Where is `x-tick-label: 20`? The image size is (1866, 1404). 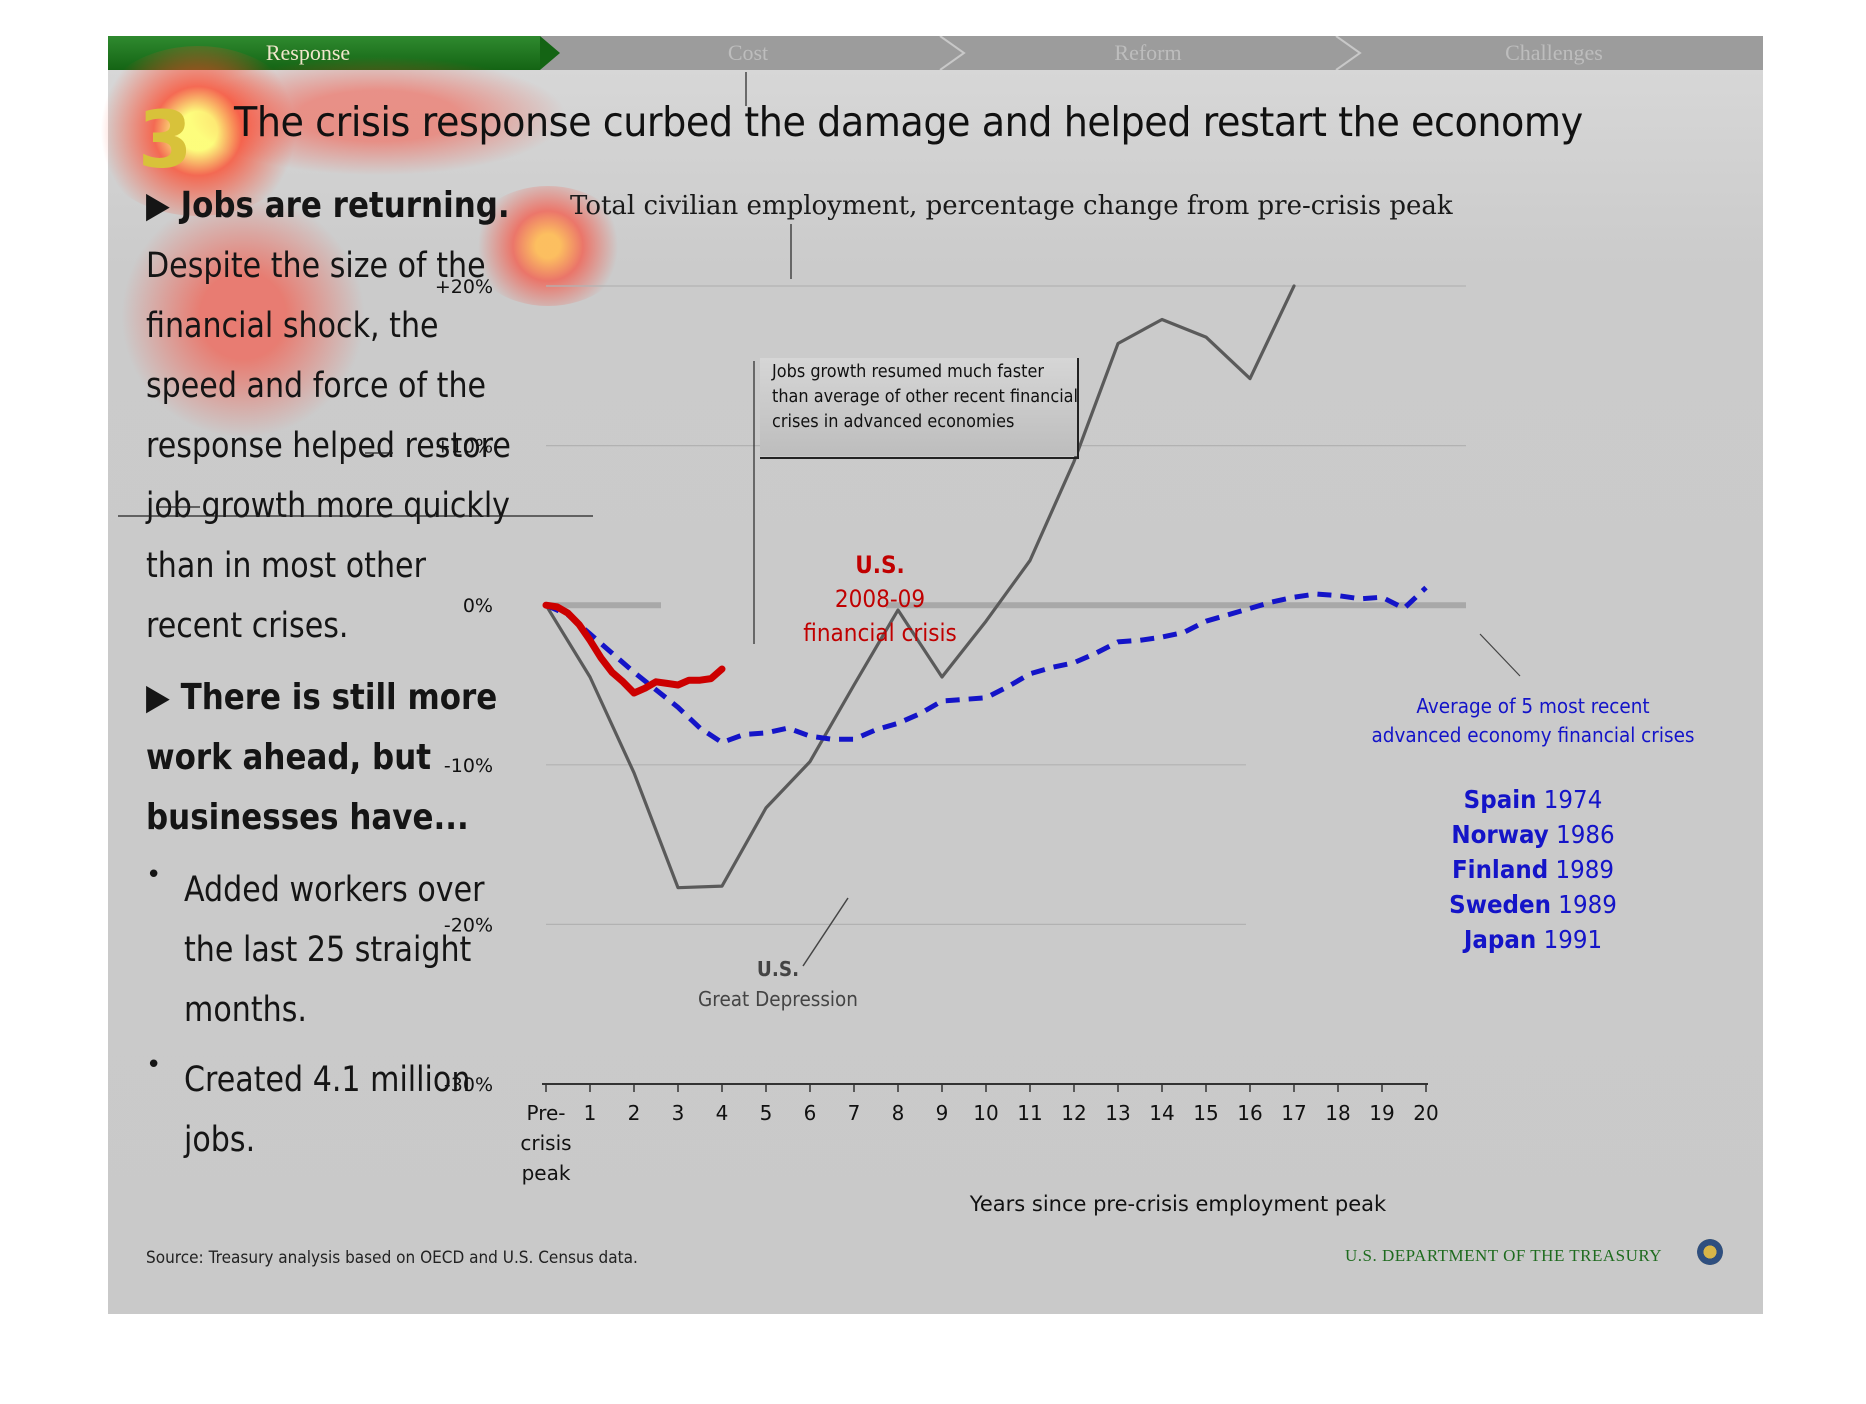 x-tick-label: 20 is located at coordinates (1425, 1113).